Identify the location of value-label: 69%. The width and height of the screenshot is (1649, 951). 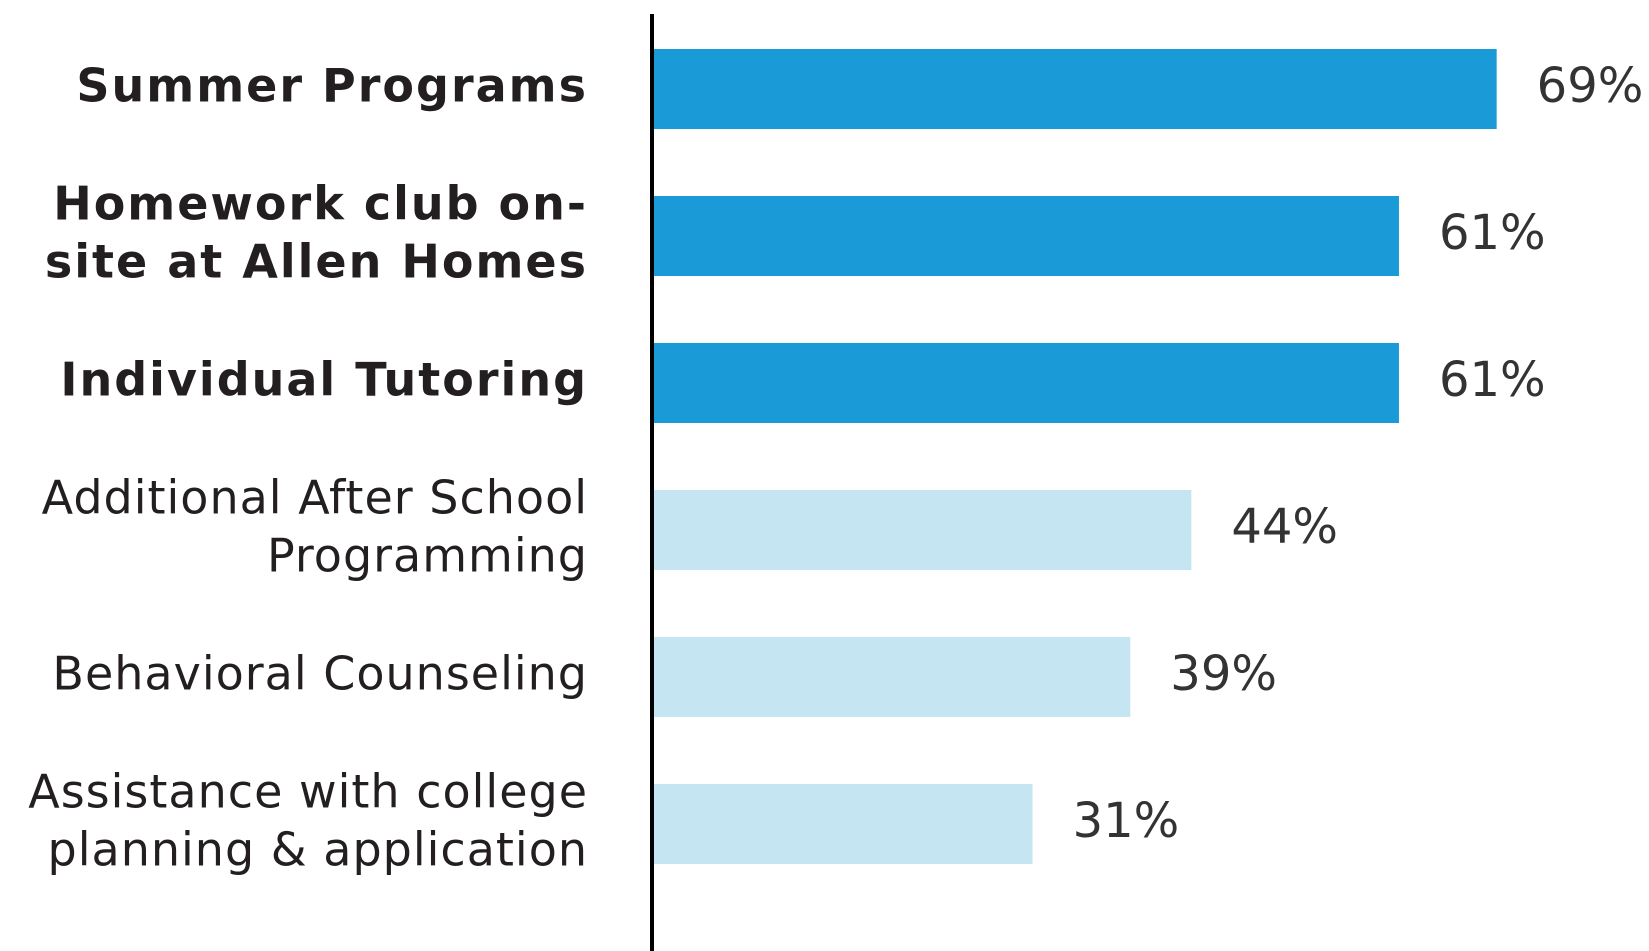
(1590, 86).